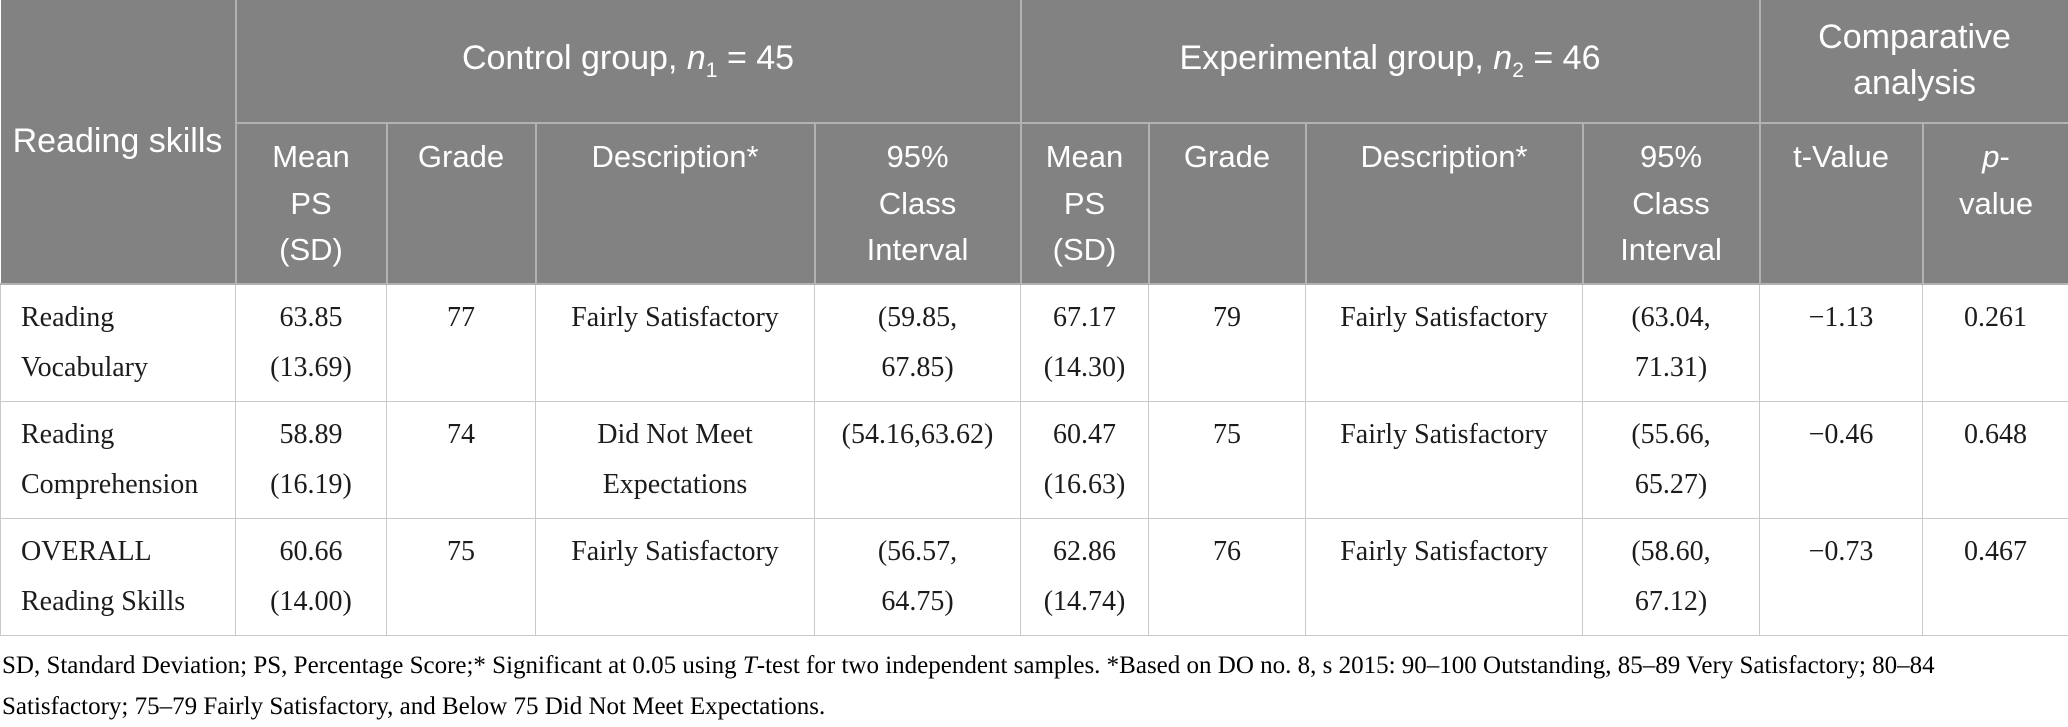 The image size is (2068, 727). Describe the element at coordinates (311, 343) in the screenshot. I see `cell-control-mean: 63.85 (13.69)` at that location.